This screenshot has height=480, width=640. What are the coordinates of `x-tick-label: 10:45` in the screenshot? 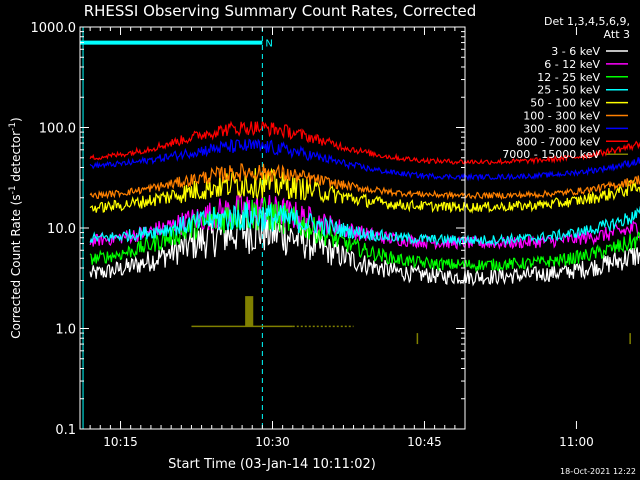 It's located at (424, 442).